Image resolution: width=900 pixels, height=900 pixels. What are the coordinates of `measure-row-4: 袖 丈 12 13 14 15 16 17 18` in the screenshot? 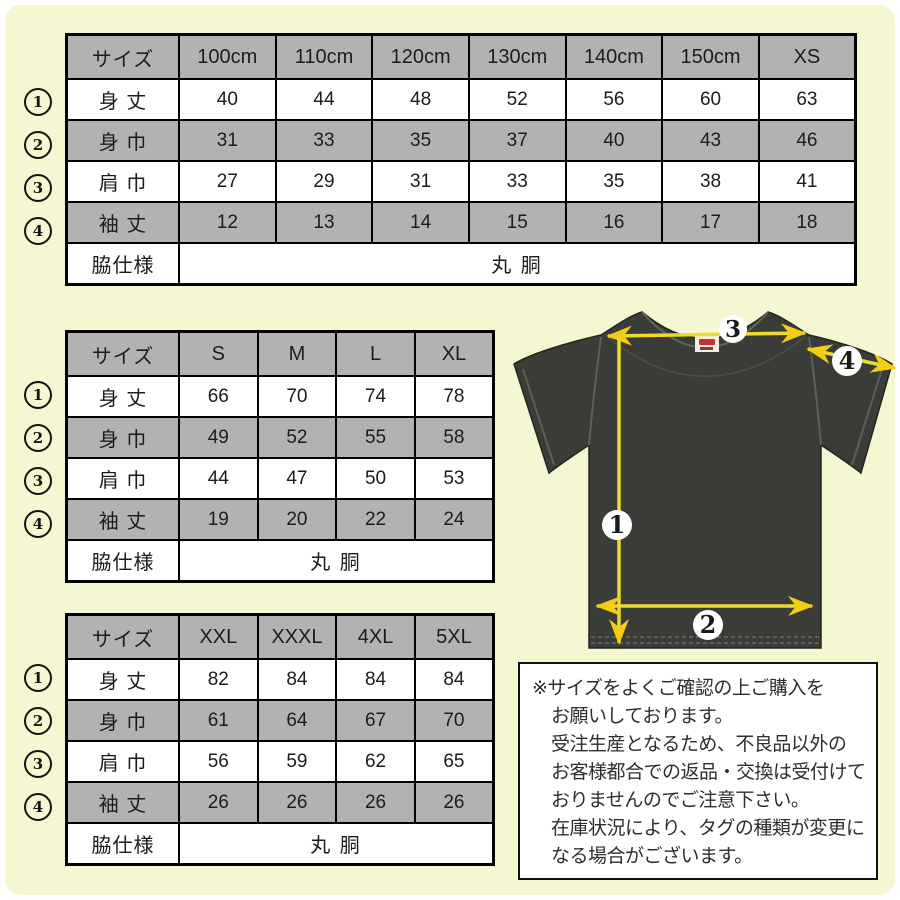 It's located at (461, 222).